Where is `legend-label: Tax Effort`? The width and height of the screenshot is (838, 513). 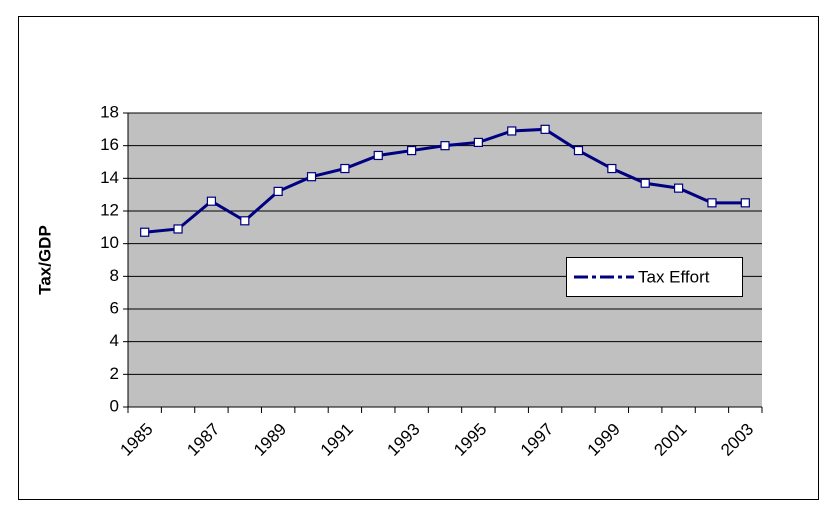 legend-label: Tax Effort is located at coordinates (674, 276).